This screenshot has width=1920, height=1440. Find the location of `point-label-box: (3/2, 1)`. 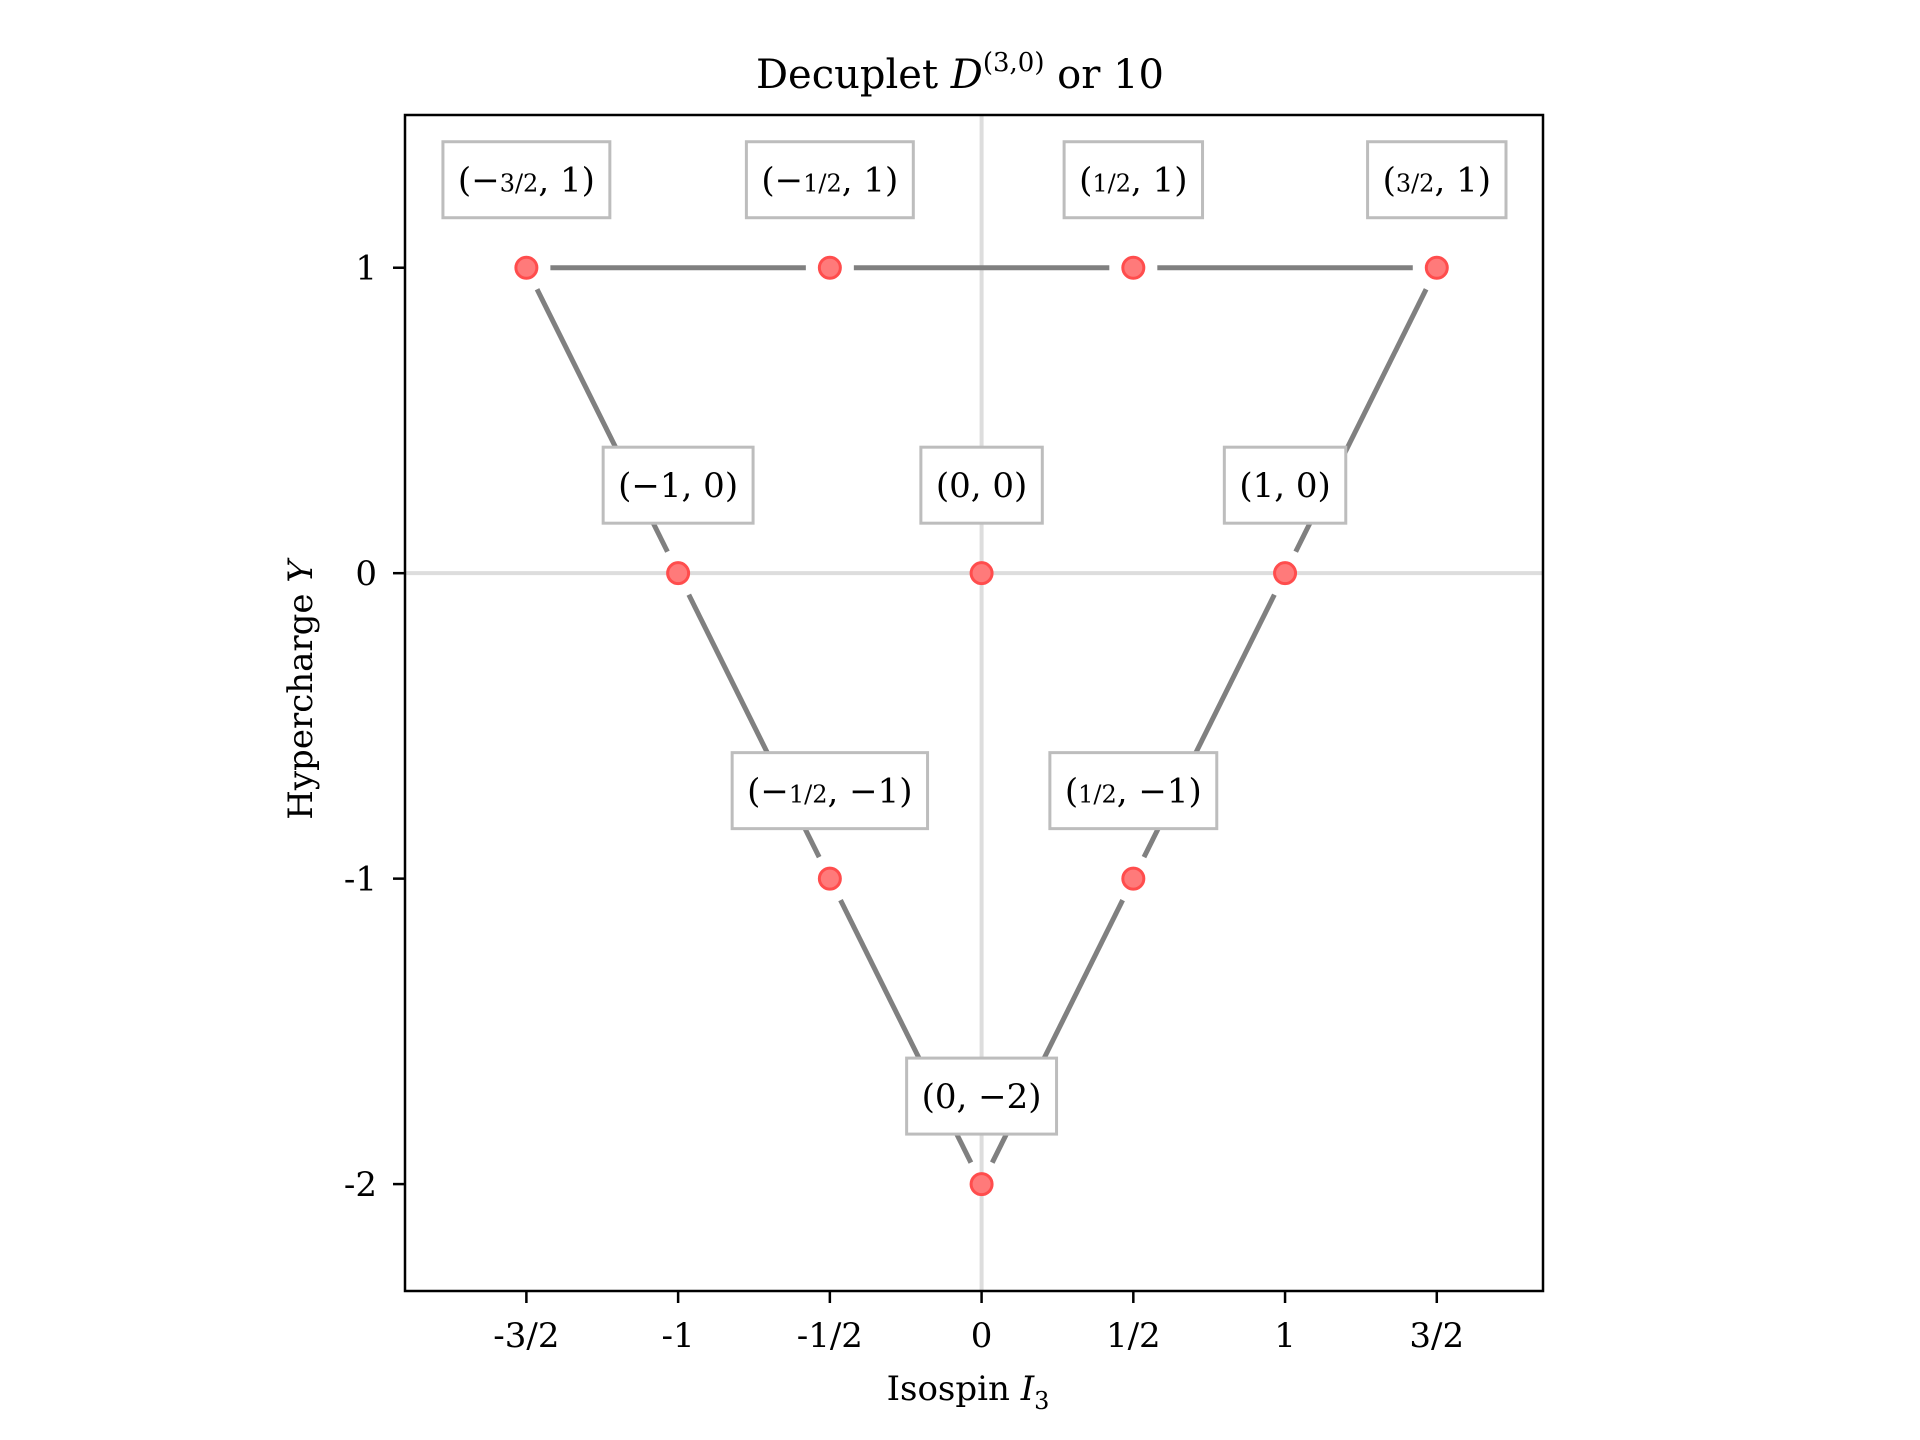

point-label-box: (3/2, 1) is located at coordinates (1437, 180).